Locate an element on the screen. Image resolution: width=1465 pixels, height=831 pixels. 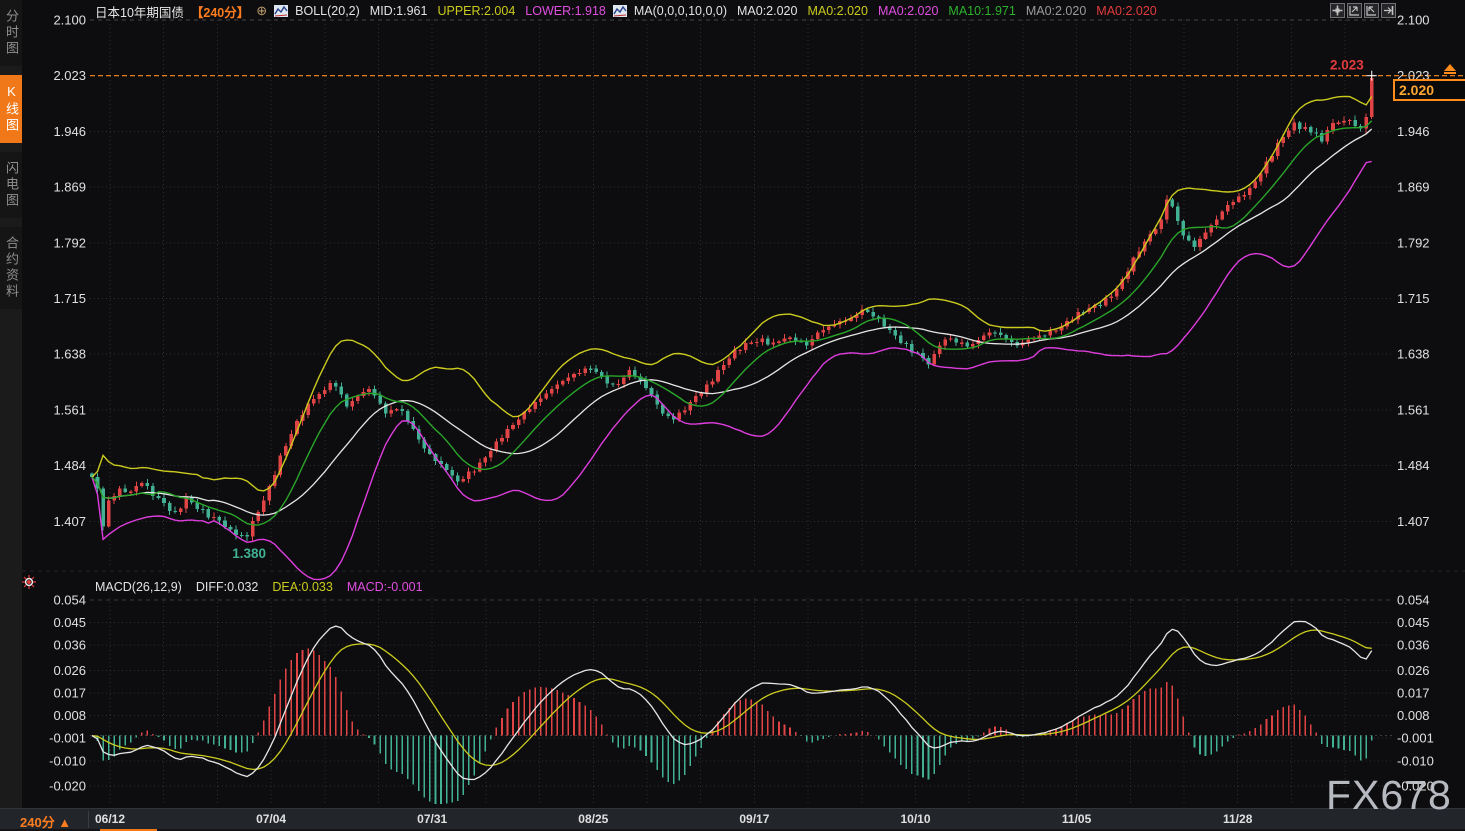
go-latest-icon is located at coordinates (1388, 10).